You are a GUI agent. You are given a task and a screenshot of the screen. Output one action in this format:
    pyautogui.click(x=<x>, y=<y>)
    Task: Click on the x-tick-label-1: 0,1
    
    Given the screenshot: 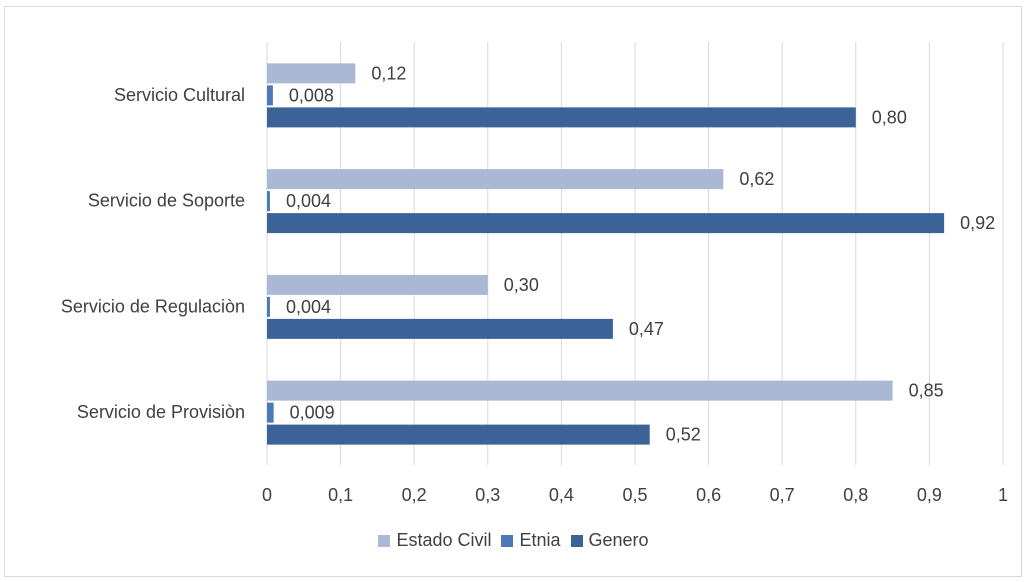 What is the action you would take?
    pyautogui.click(x=340, y=495)
    